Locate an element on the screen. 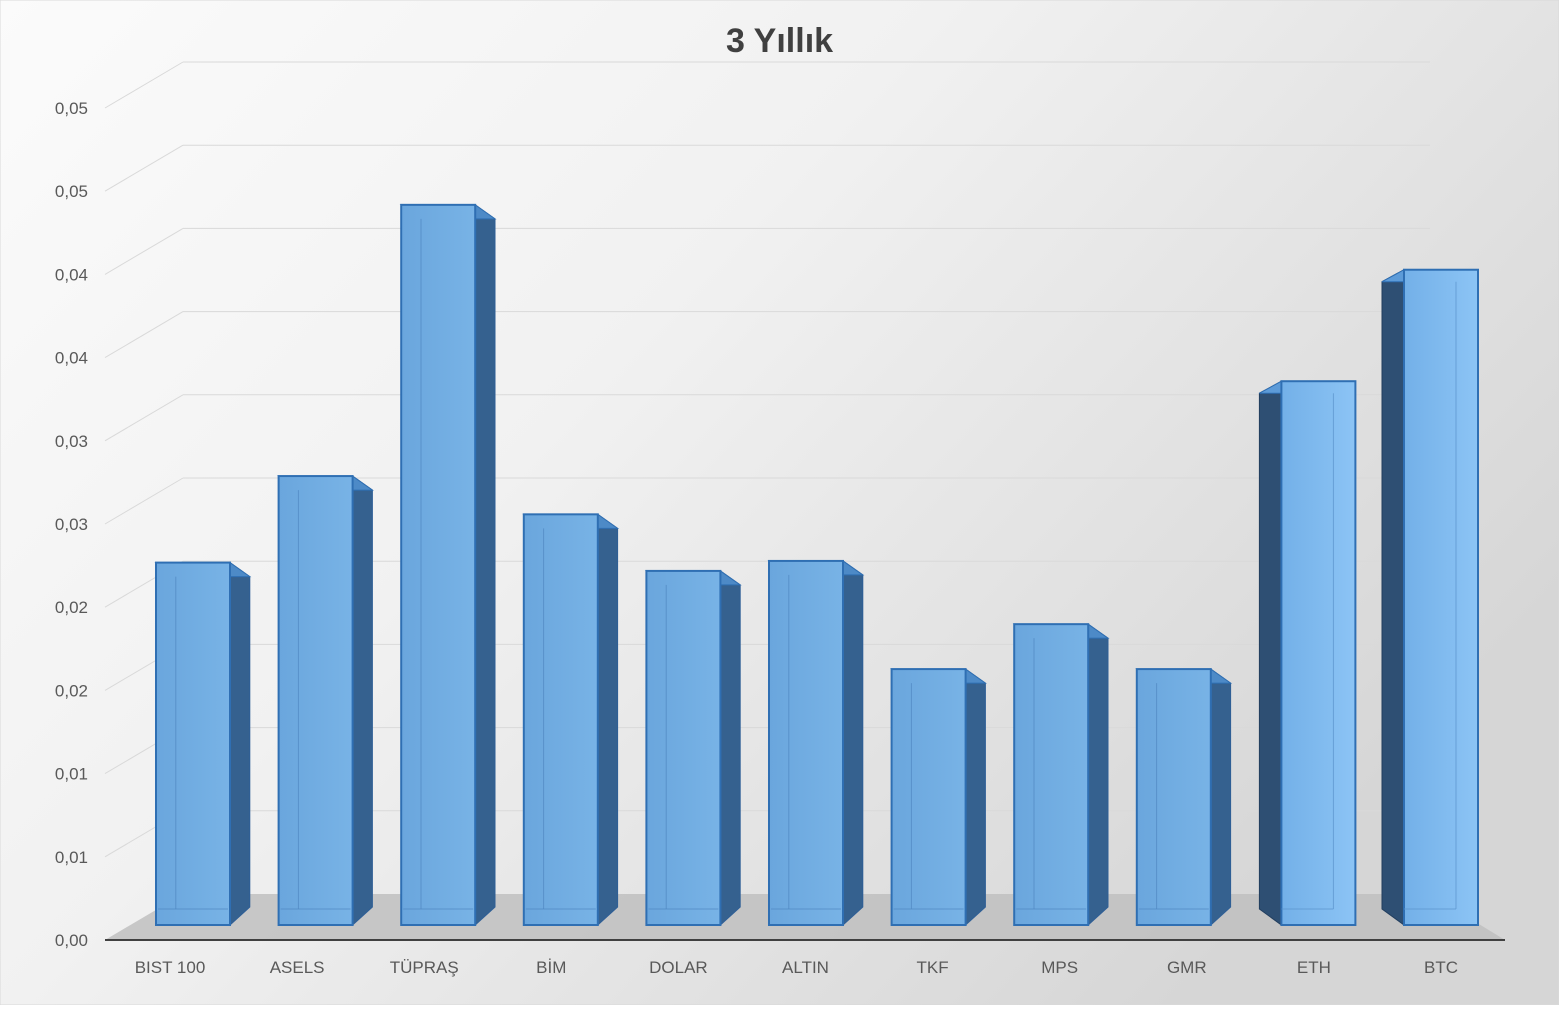 The height and width of the screenshot is (1010, 1559). y-tick-label: 0,00 is located at coordinates (71, 940).